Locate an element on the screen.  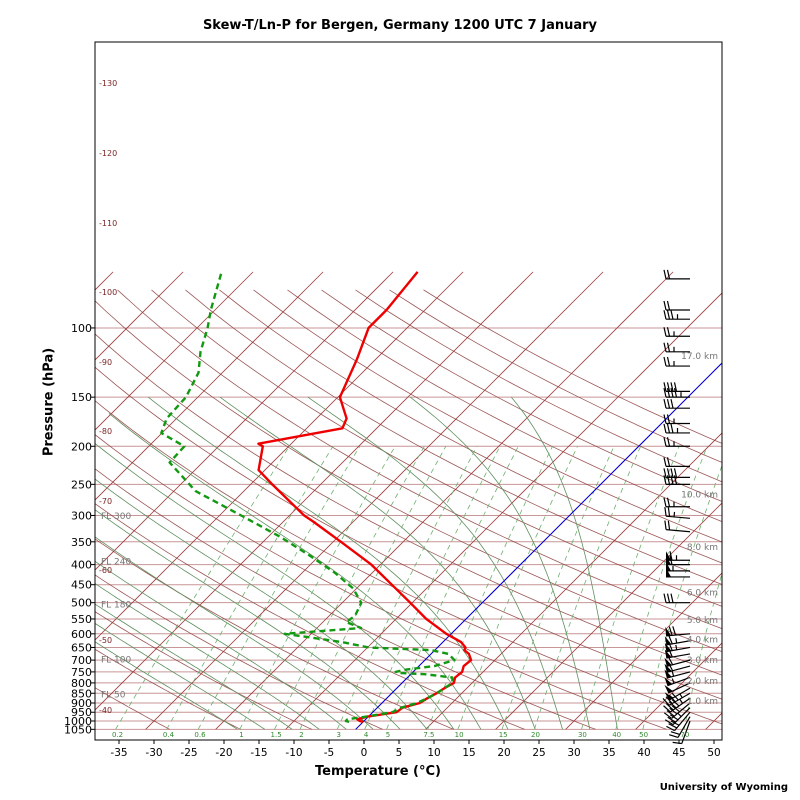
x-tick-label: -15 is located at coordinates (258, 753).